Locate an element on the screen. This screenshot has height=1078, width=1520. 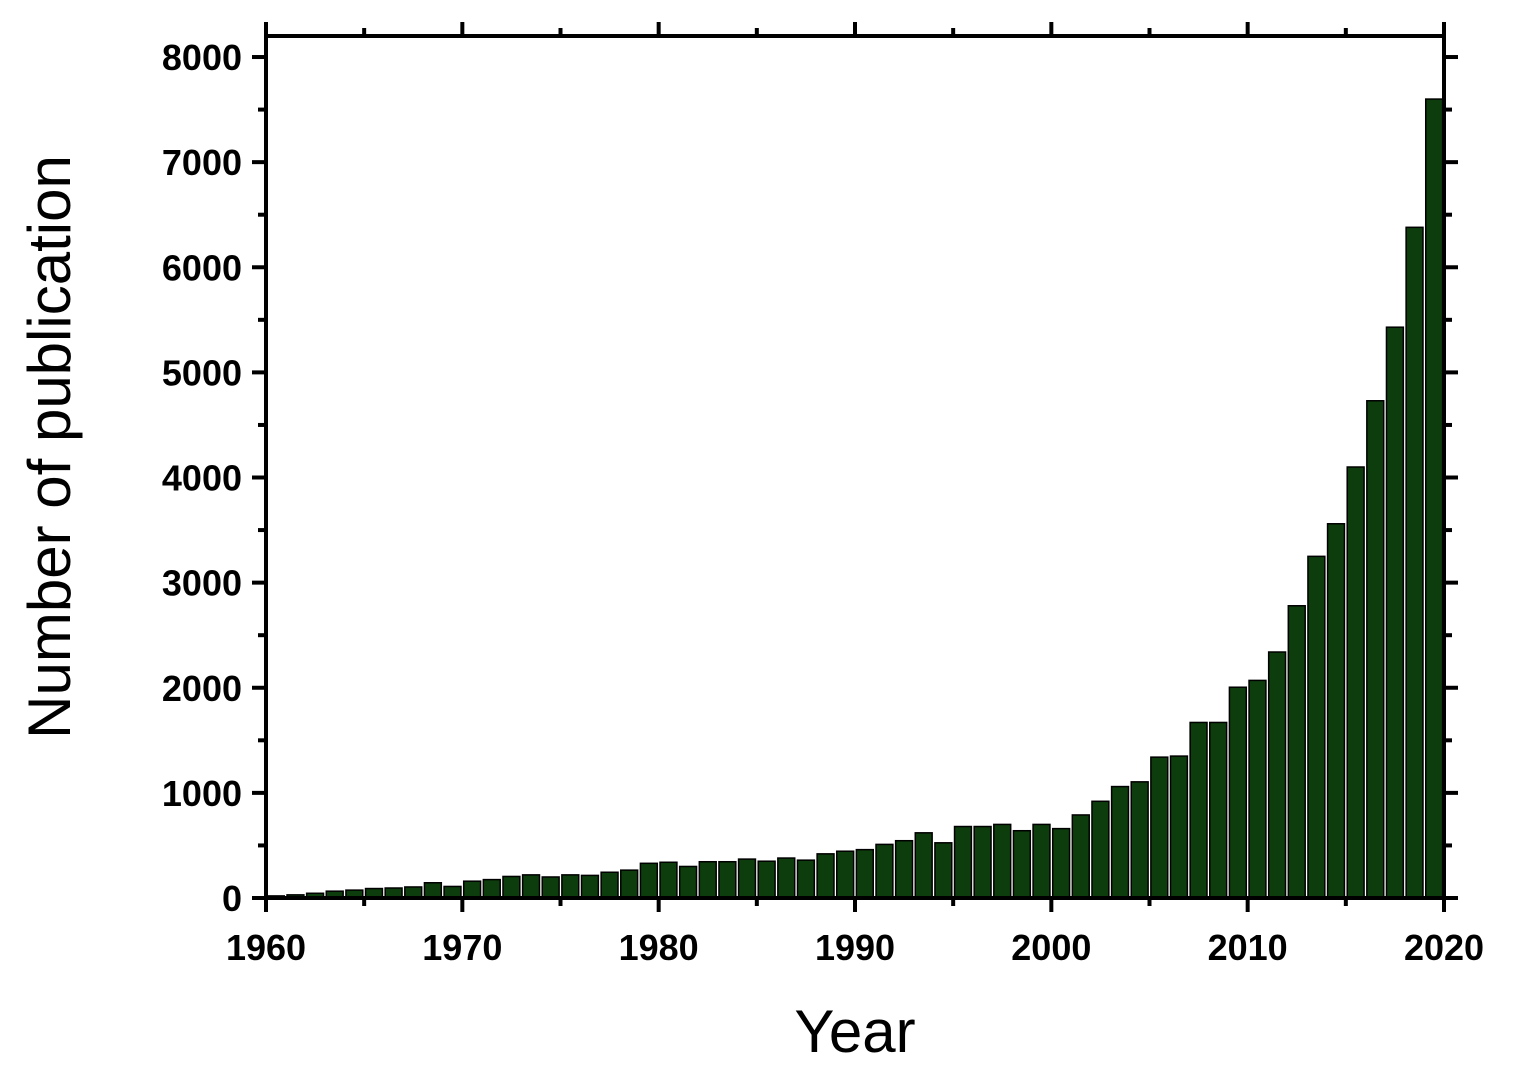
bar-2005 is located at coordinates (1159, 827).